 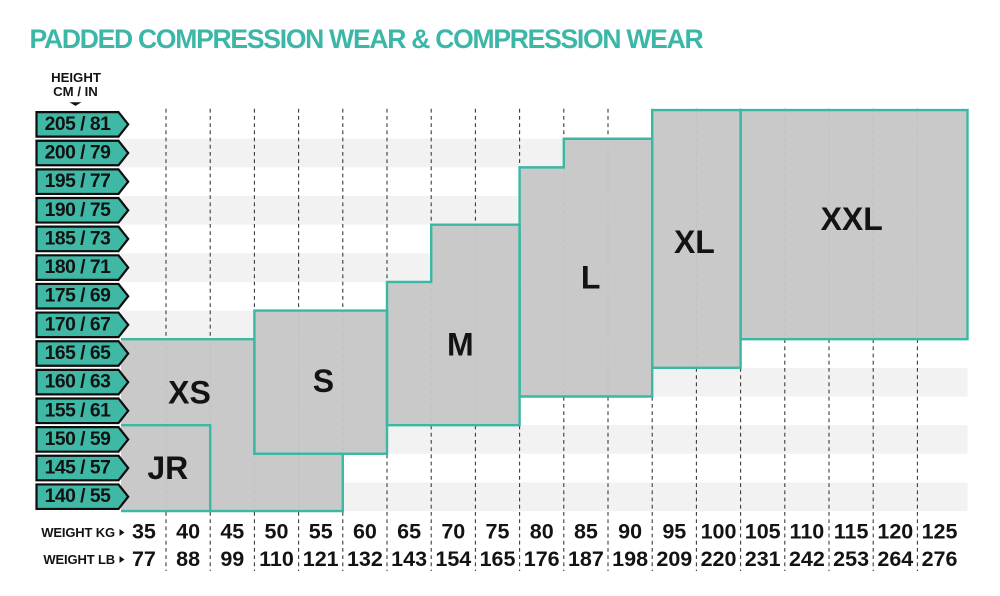 I want to click on svg-text: 120, so click(x=895, y=532).